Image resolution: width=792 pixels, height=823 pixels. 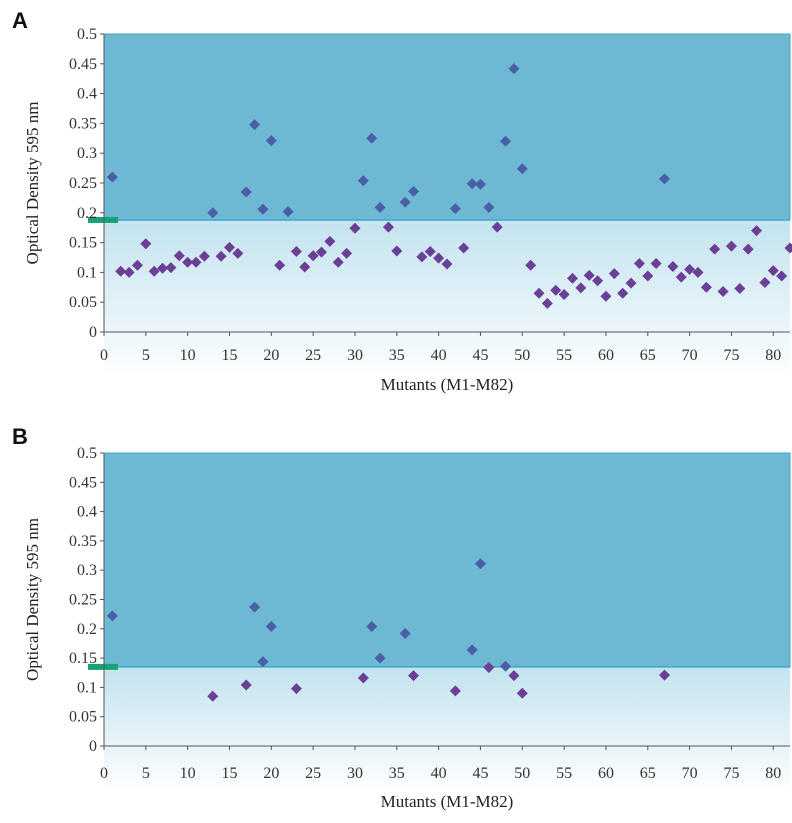 What do you see at coordinates (93, 332) in the screenshot?
I see `y-tick-label: 0` at bounding box center [93, 332].